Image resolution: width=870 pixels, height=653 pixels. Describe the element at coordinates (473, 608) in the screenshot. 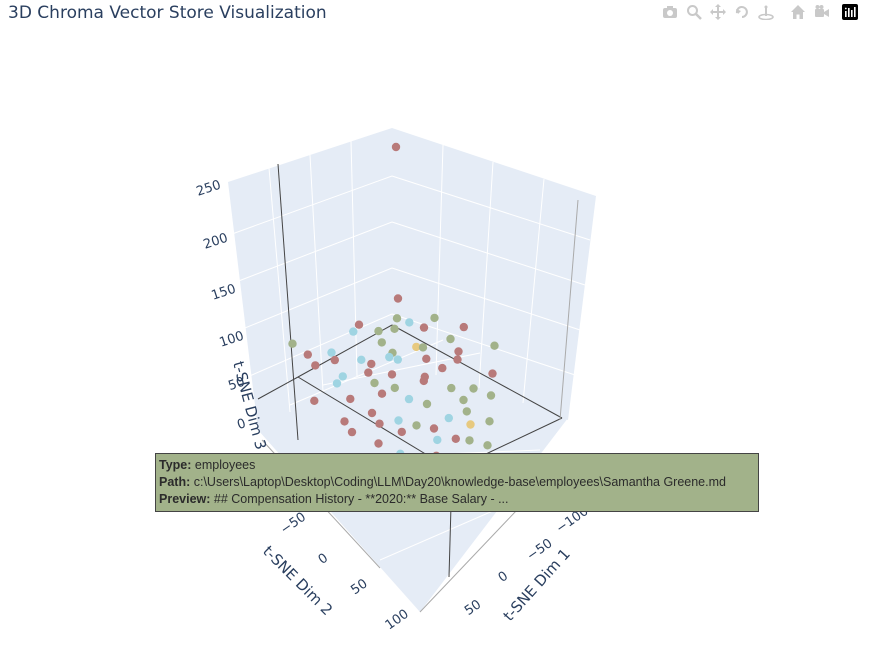

I see `x-tick: 50` at that location.